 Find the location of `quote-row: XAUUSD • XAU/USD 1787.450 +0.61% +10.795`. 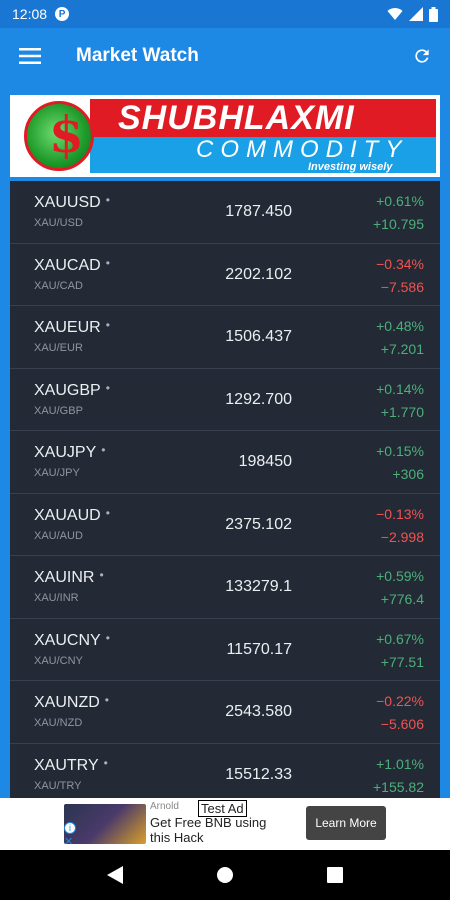

quote-row: XAUUSD • XAU/USD 1787.450 +0.61% +10.795 is located at coordinates (225, 212).